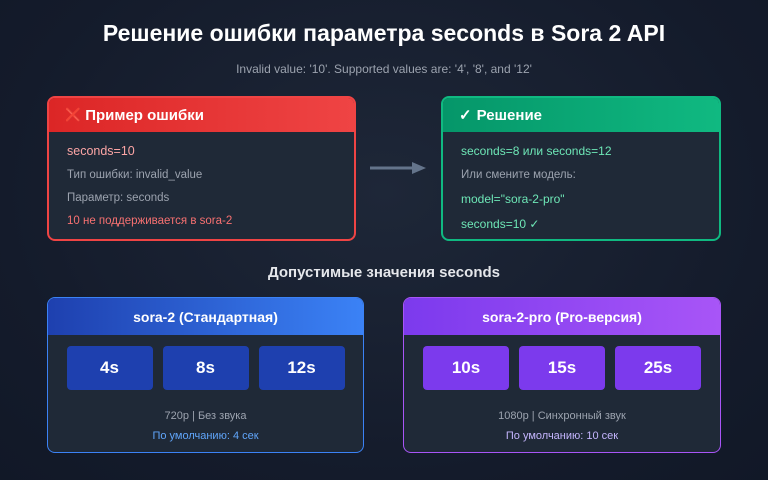 Image resolution: width=768 pixels, height=480 pixels. Describe the element at coordinates (466, 368) in the screenshot. I see `seconds-value-chip: 10s` at that location.